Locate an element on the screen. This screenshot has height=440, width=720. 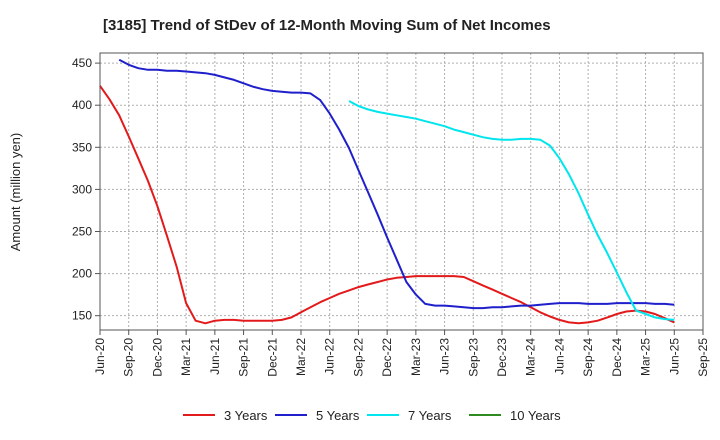
x-tick-label: Jun-20 is located at coordinates (100, 356).